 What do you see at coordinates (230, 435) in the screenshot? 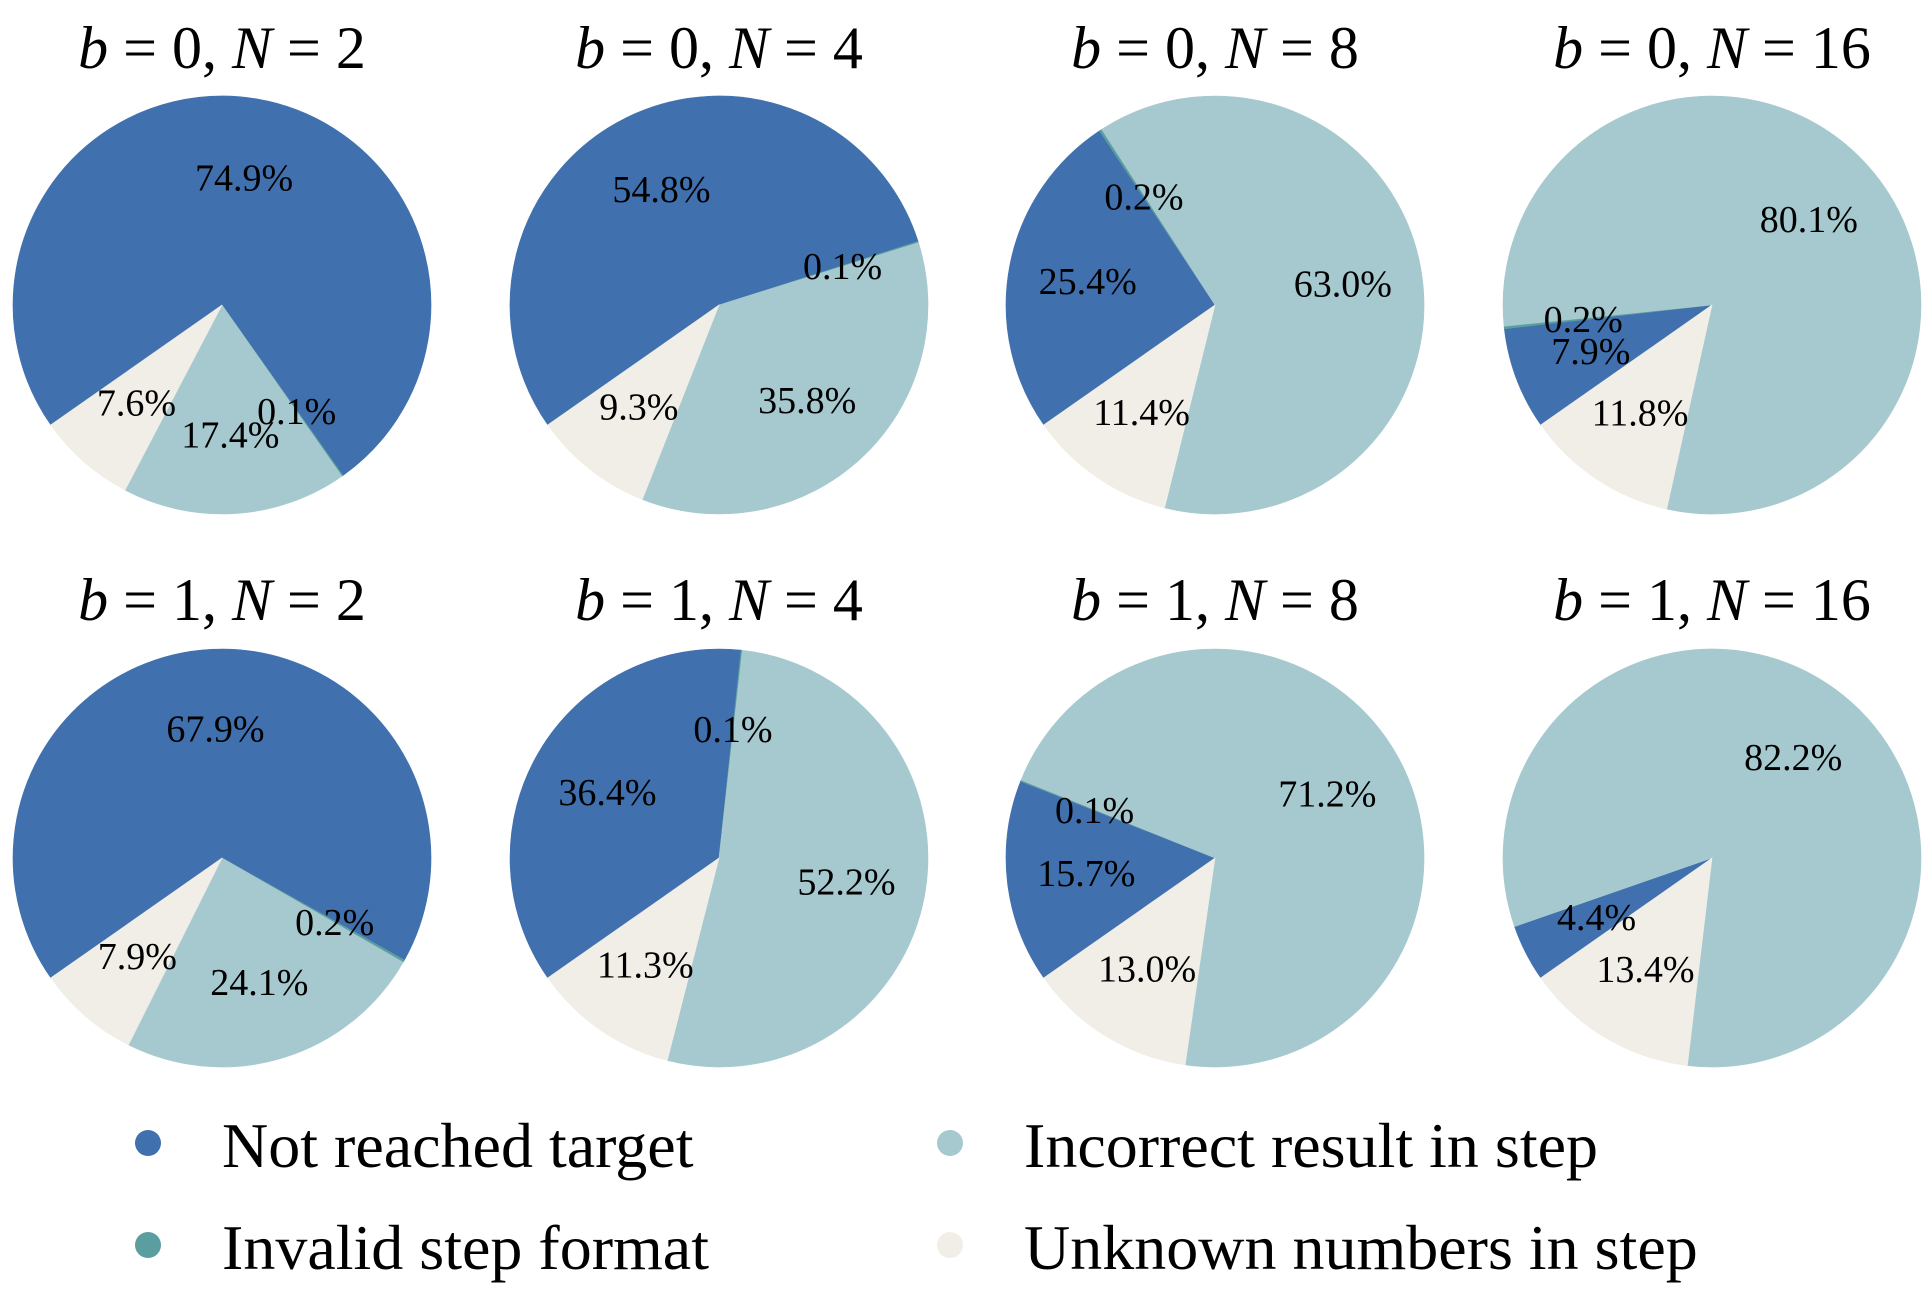
I see `slice-label: 17.4%` at bounding box center [230, 435].